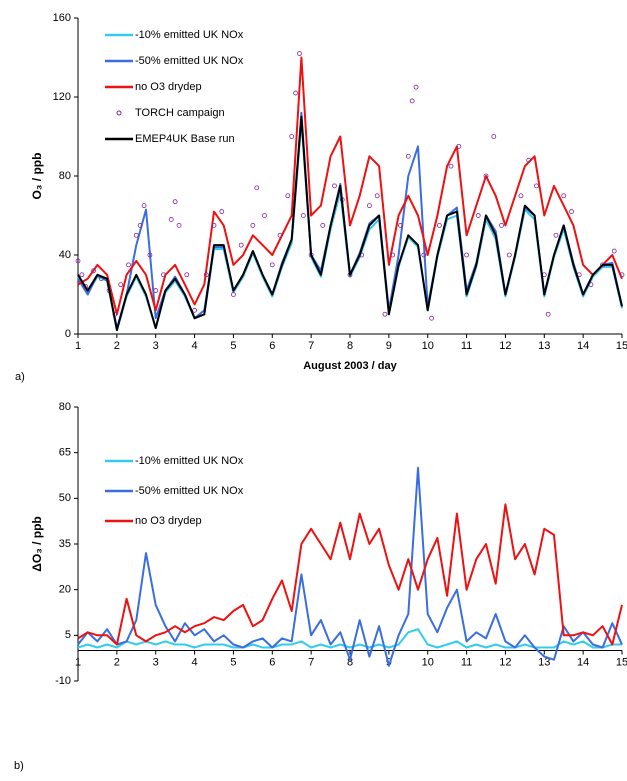  I want to click on legend-label: EMEP4UK Base run, so click(185, 139).